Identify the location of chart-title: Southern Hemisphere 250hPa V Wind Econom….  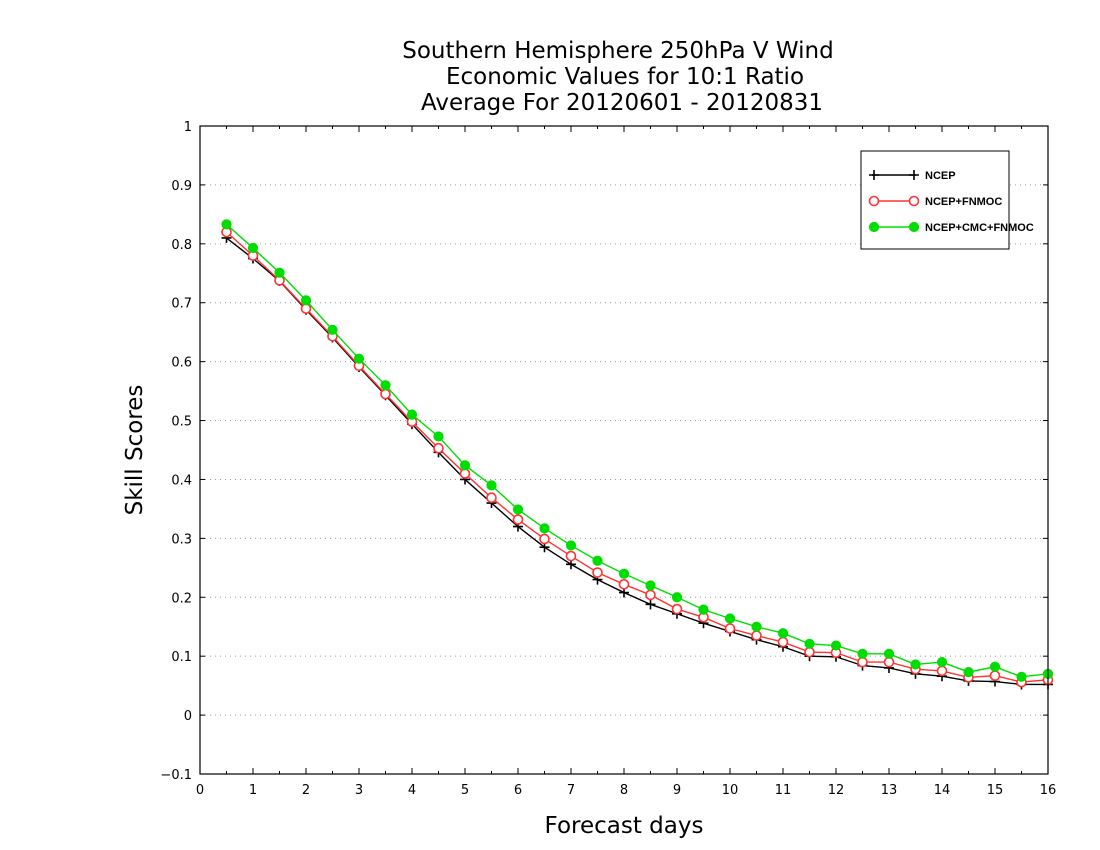
(617, 77).